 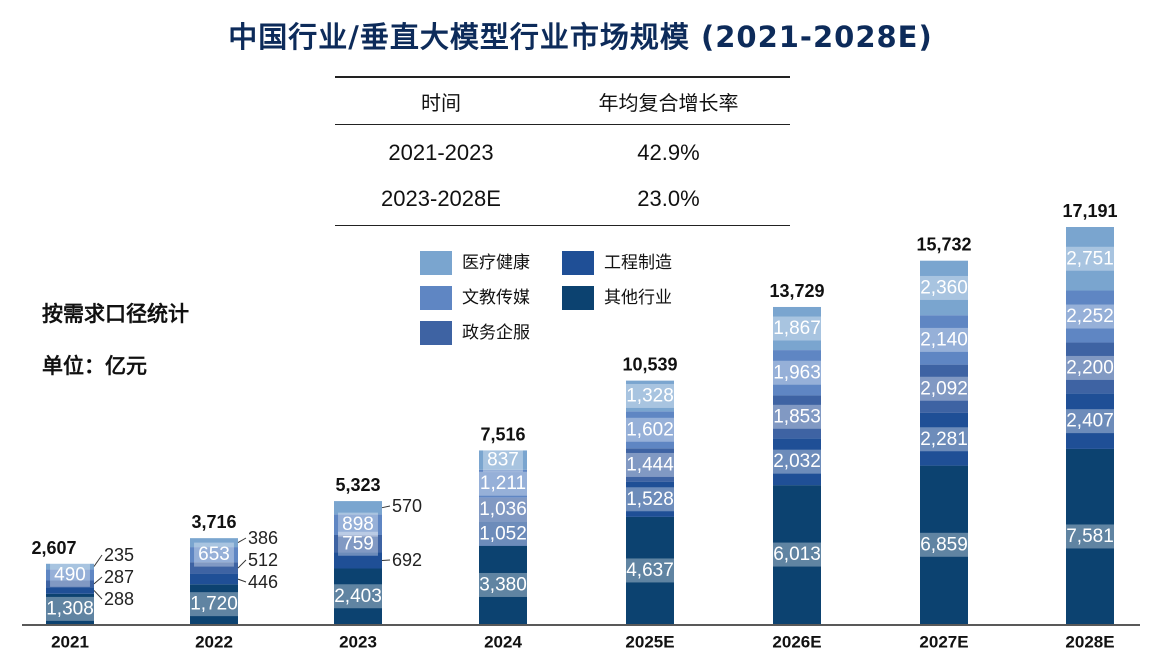 I want to click on seg-label-2025E-3: 1,602, so click(x=650, y=429).